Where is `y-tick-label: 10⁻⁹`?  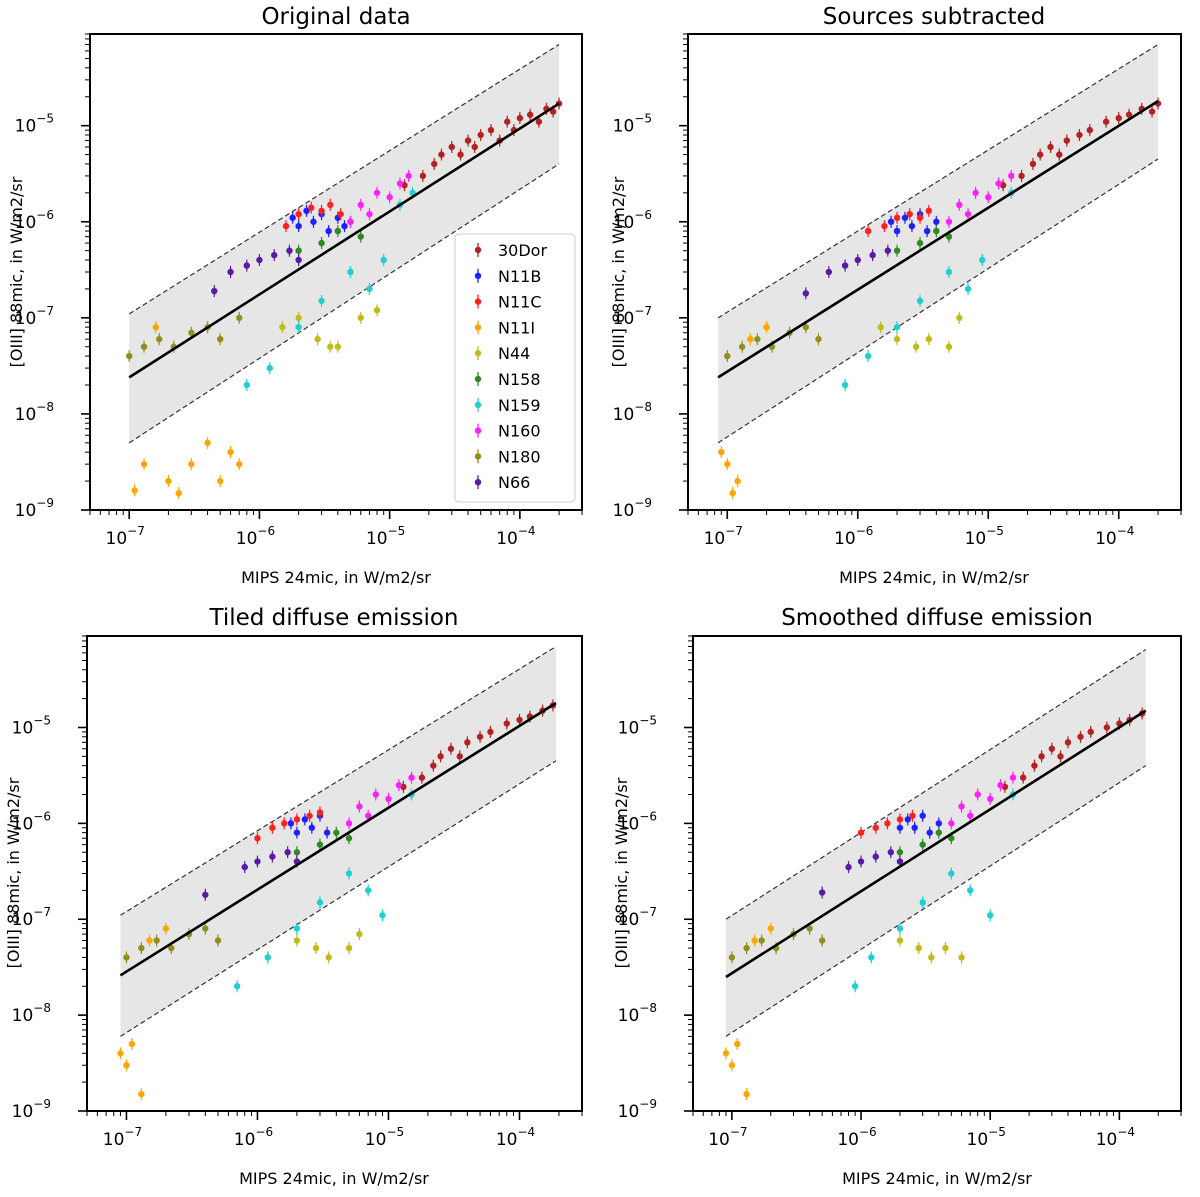 y-tick-label: 10⁻⁹ is located at coordinates (632, 508).